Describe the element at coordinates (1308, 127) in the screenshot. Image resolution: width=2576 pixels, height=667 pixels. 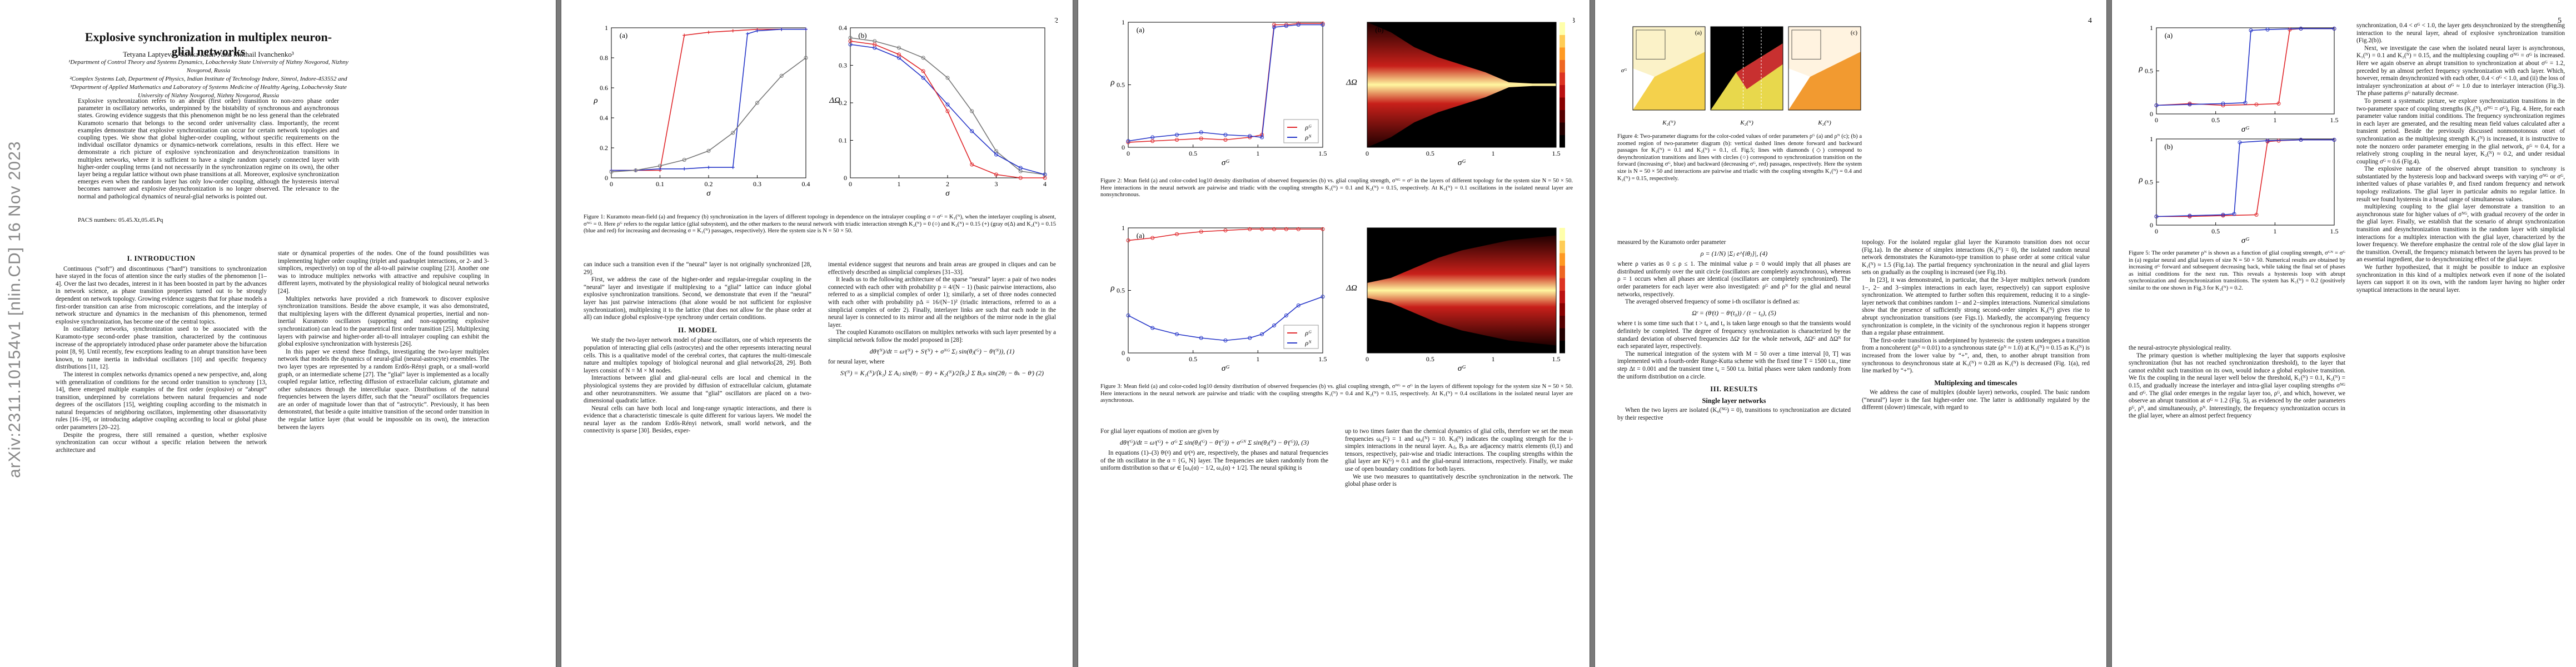
I see `legend-label-glial: ρᴳ` at that location.